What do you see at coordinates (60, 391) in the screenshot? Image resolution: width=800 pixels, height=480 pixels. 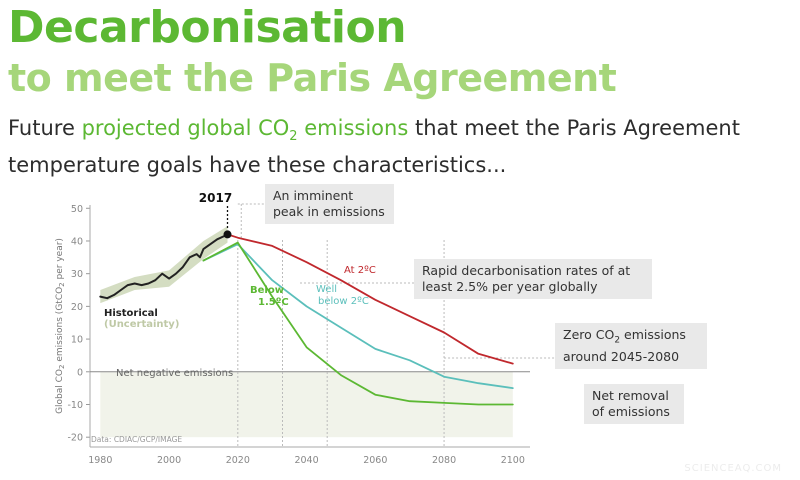 I see `y-axis-label-text: Global CO` at bounding box center [60, 391].